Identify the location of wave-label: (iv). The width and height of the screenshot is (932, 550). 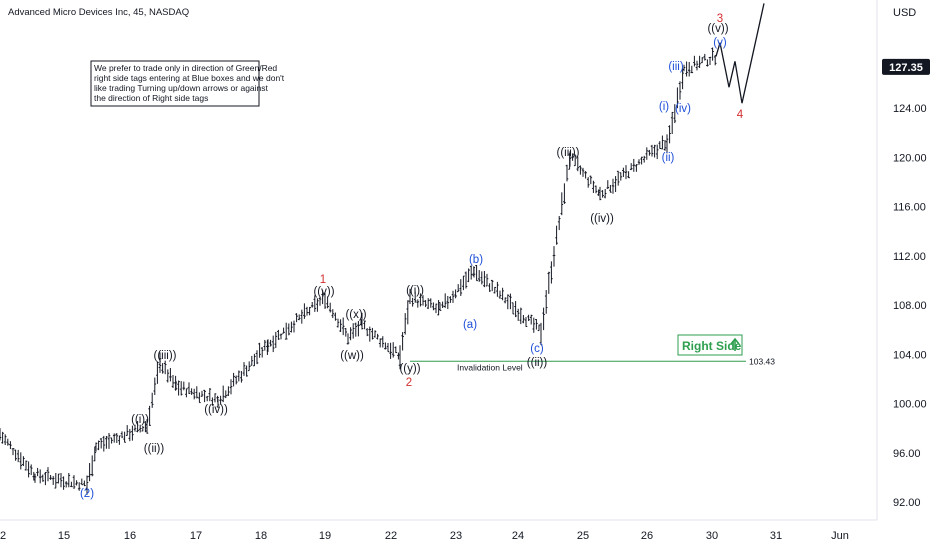
(683, 109).